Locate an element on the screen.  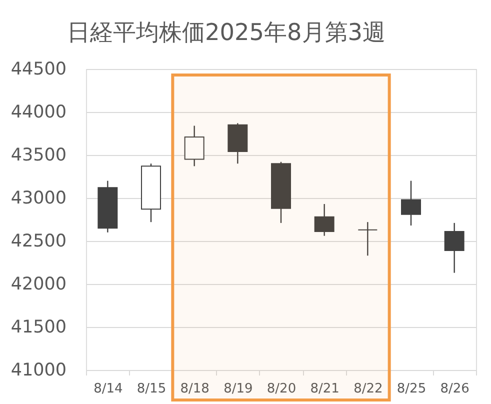
x-tick-label: 8/21 is located at coordinates (325, 389).